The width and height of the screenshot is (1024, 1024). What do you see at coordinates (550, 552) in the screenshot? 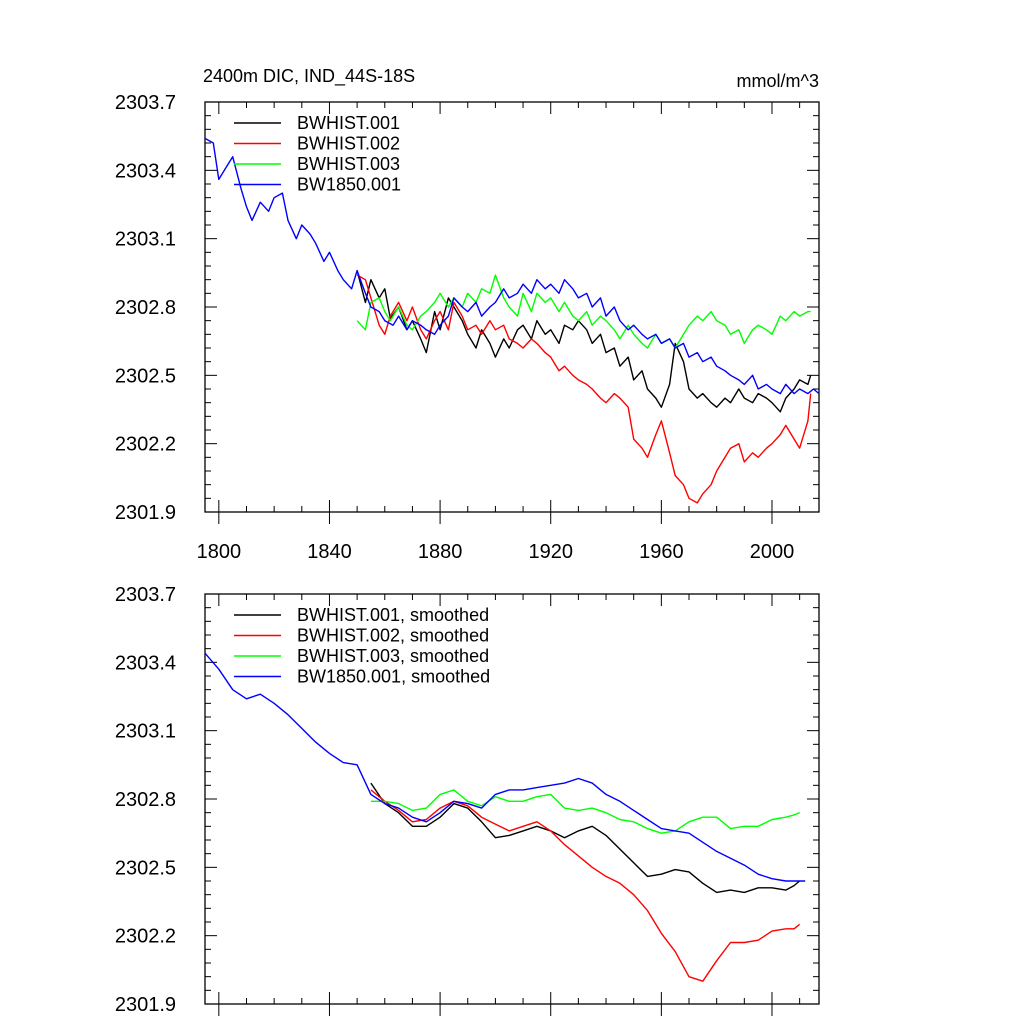
I see `x-tick-label: 1920` at bounding box center [550, 552].